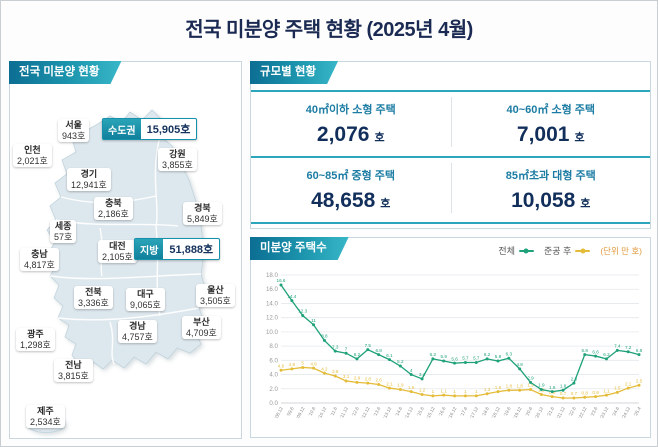 The width and height of the screenshot is (658, 447). Describe the element at coordinates (32, 150) in the screenshot. I see `region-name: 인천` at that location.